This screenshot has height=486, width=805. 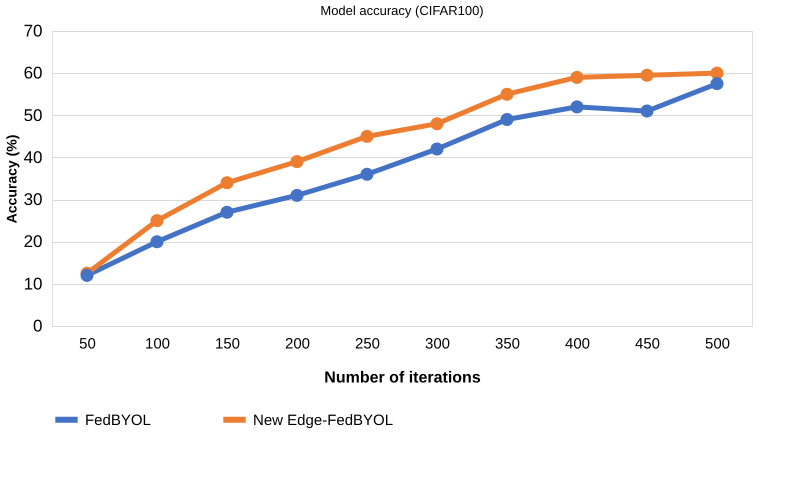 What do you see at coordinates (37, 326) in the screenshot?
I see `y-tick-label: 0` at bounding box center [37, 326].